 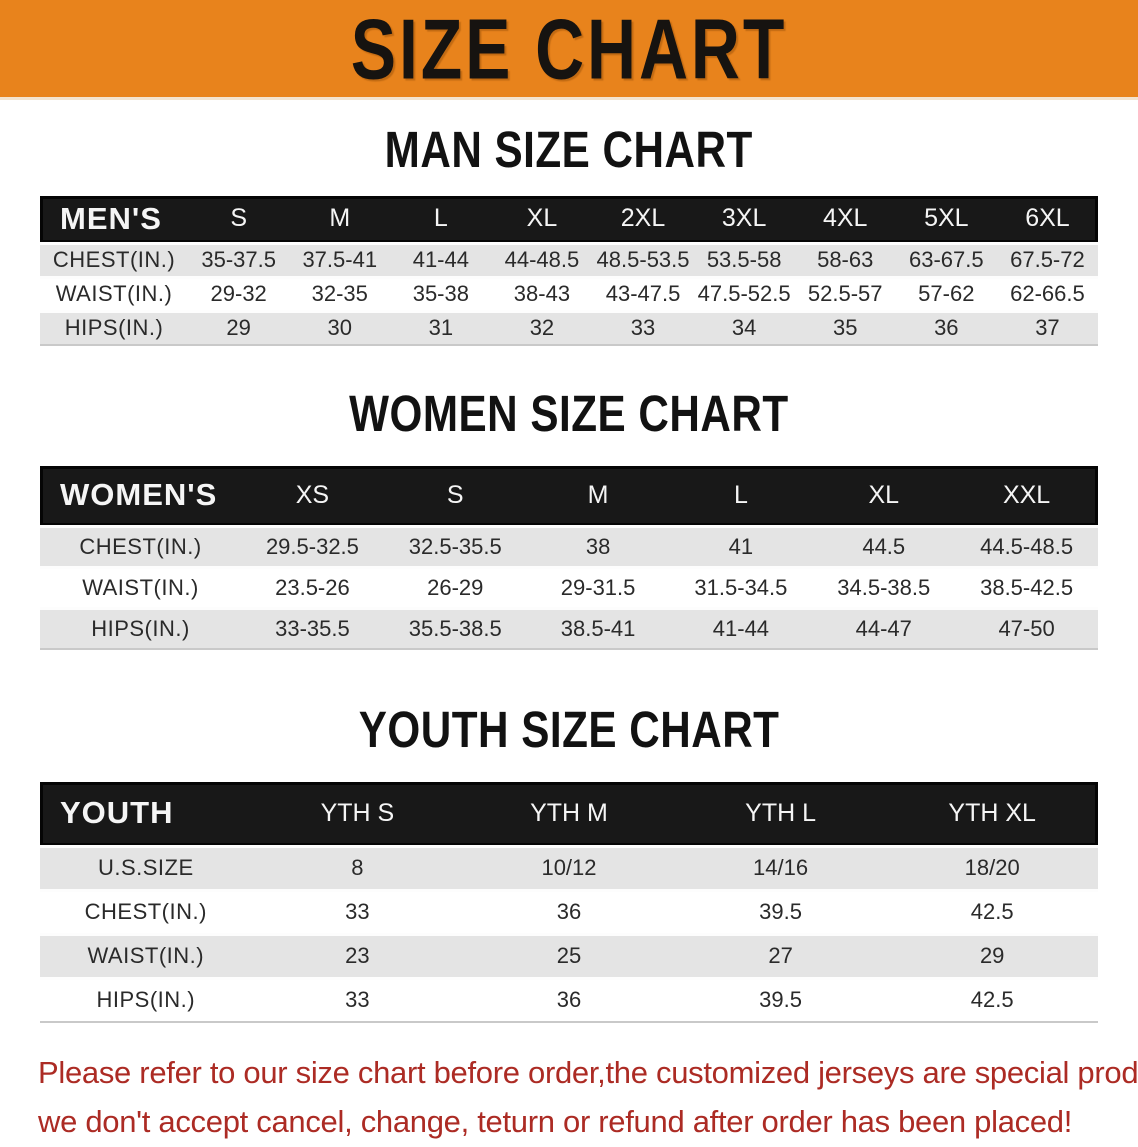 What do you see at coordinates (312, 494) in the screenshot?
I see `size-column-header: XS` at bounding box center [312, 494].